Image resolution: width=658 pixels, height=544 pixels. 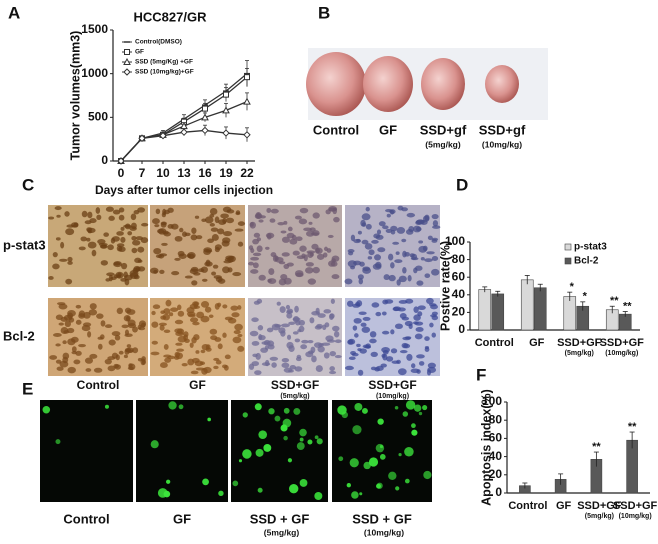 What do you see at coordinates (579, 353) in the screenshot?
I see `x-tick-sublabel: (5mg/kg)` at bounding box center [579, 353].